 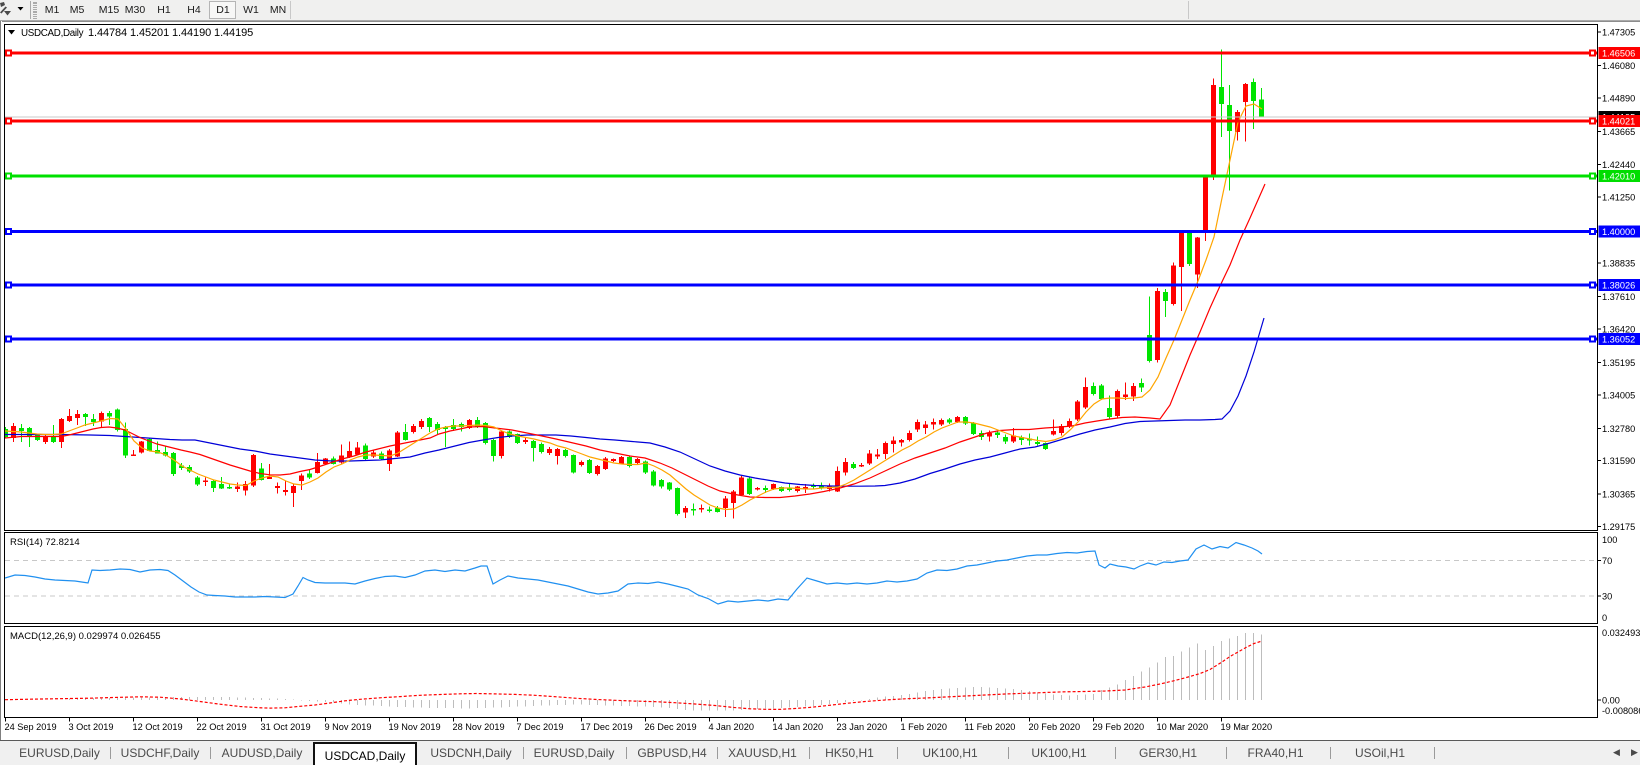 I want to click on svg-text: 1.42010, so click(x=1618, y=177).